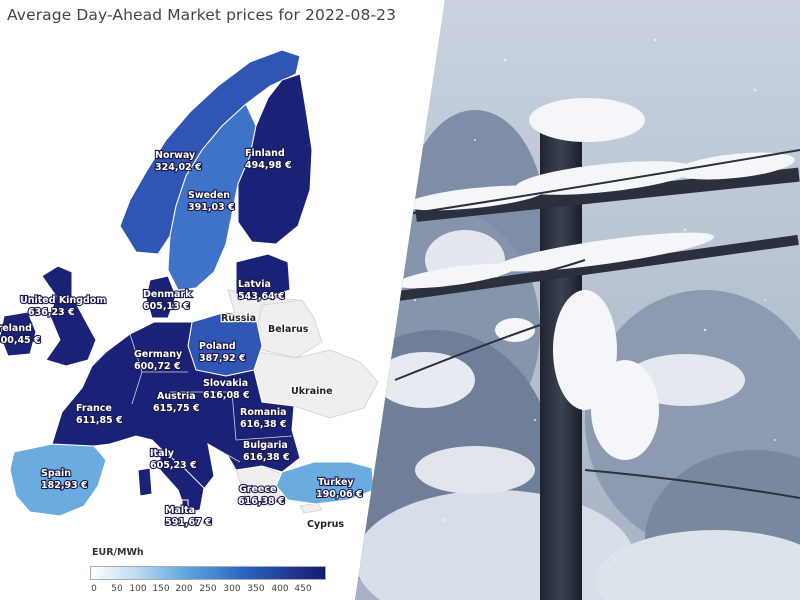 This screenshot has height=600, width=800. Describe the element at coordinates (325, 524) in the screenshot. I see `label-cyprus: Cyprus` at that location.